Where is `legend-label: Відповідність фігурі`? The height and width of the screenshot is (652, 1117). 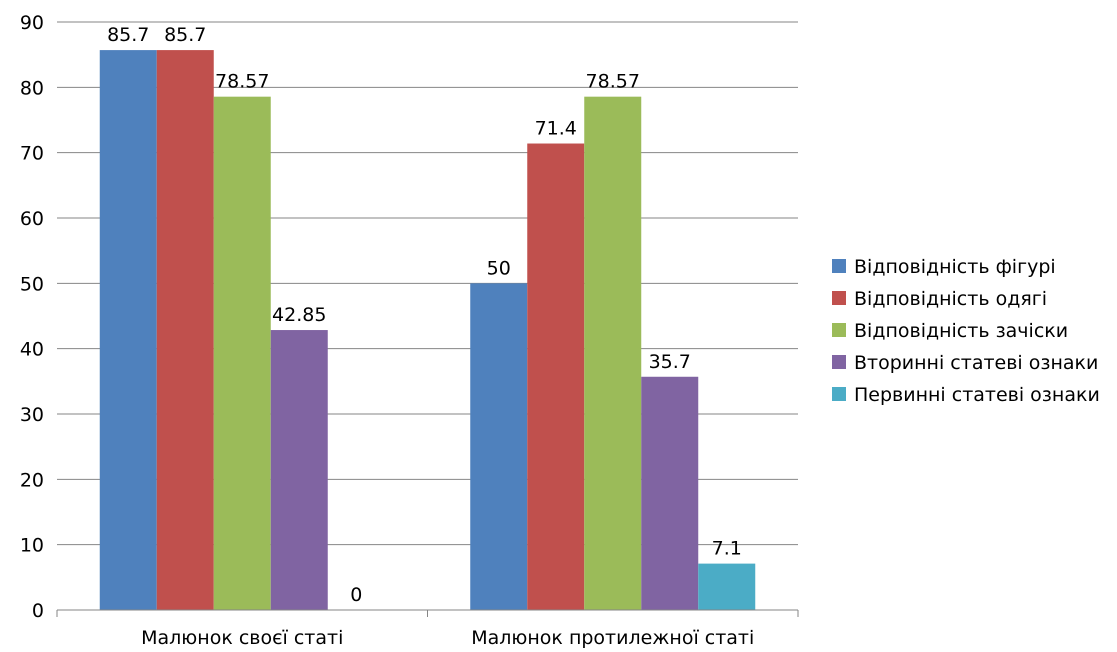 legend-label: Відповідність фігурі is located at coordinates (955, 267).